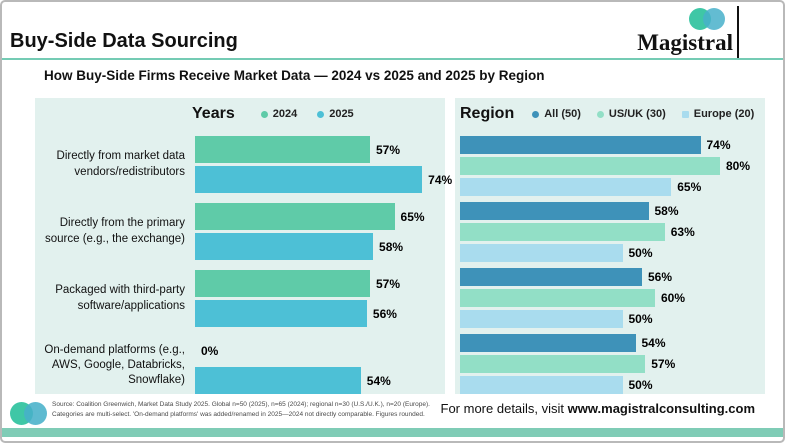 This screenshot has height=443, width=785. I want to click on region-chart-header: Region All (50) US/UK (30) Europe (20), so click(610, 114).